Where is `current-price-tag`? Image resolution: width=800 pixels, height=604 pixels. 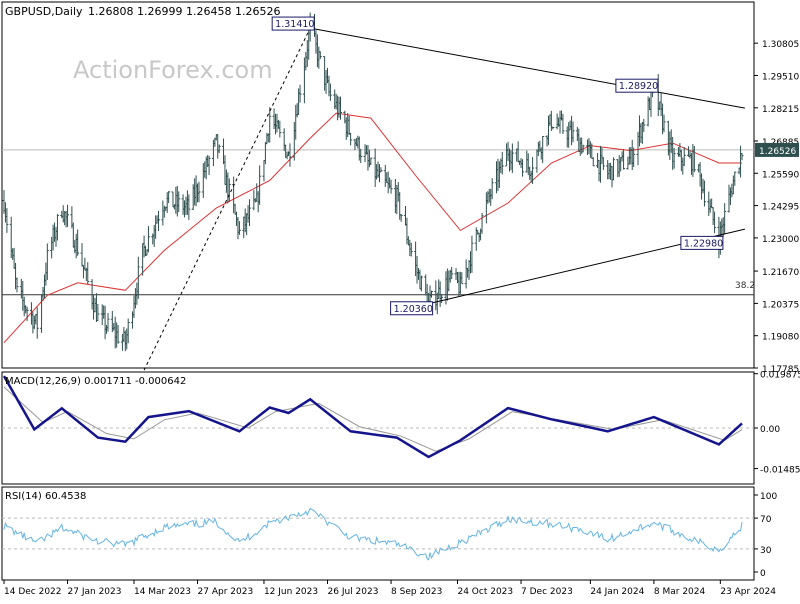
current-price-tag is located at coordinates (777, 149).